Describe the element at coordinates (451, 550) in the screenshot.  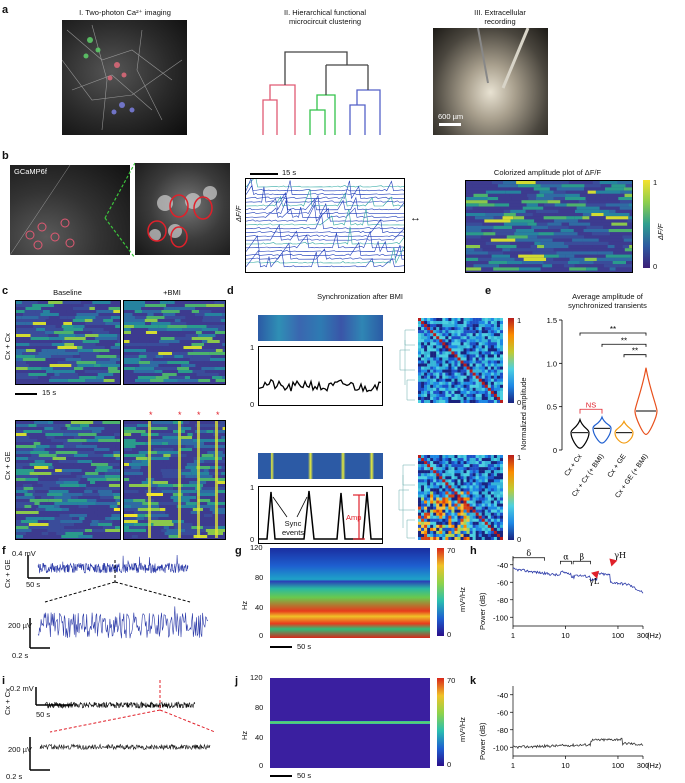
I see `g-cb-top: 70` at that location.